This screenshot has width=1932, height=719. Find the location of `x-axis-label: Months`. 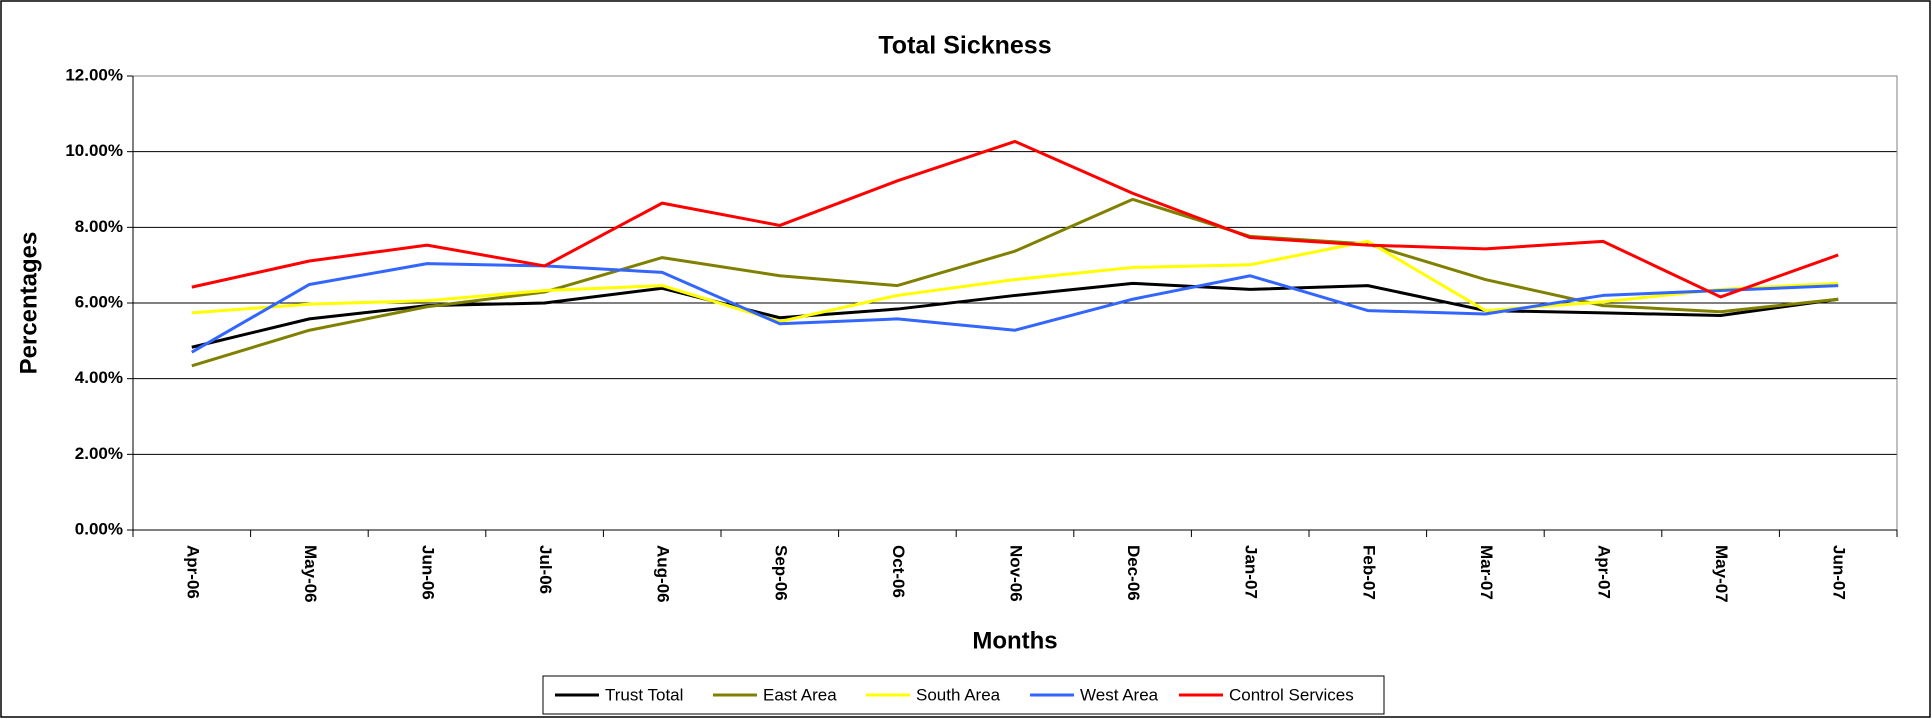

x-axis-label: Months is located at coordinates (1014, 640).